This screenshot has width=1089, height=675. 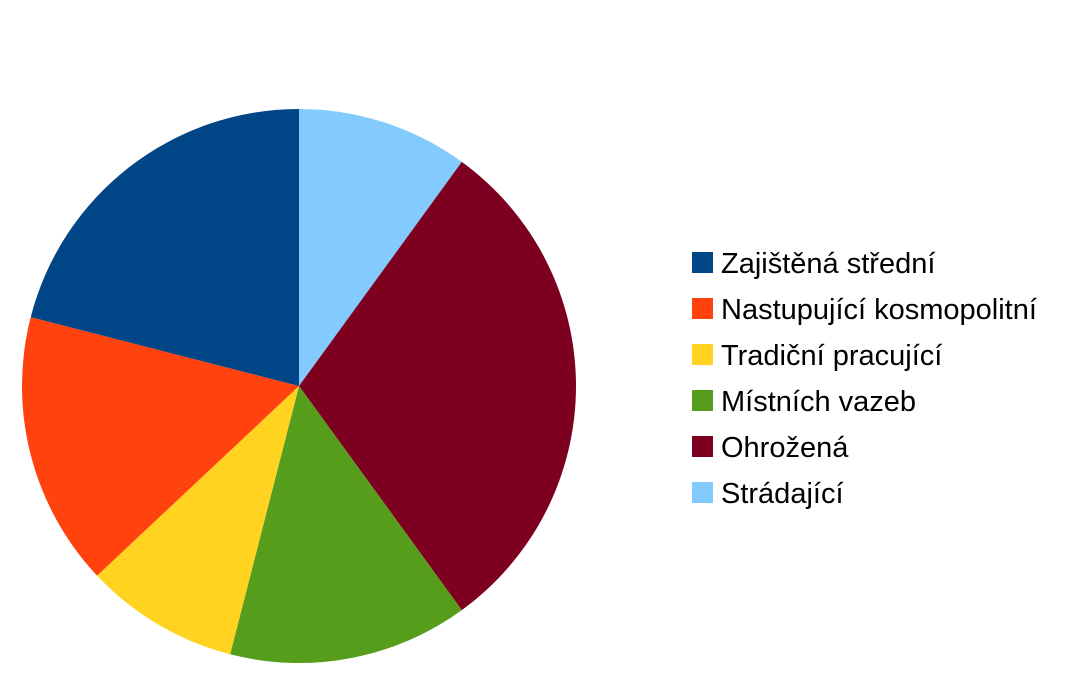 I want to click on legend-item-ohrozena: Ohrožená, so click(x=770, y=448).